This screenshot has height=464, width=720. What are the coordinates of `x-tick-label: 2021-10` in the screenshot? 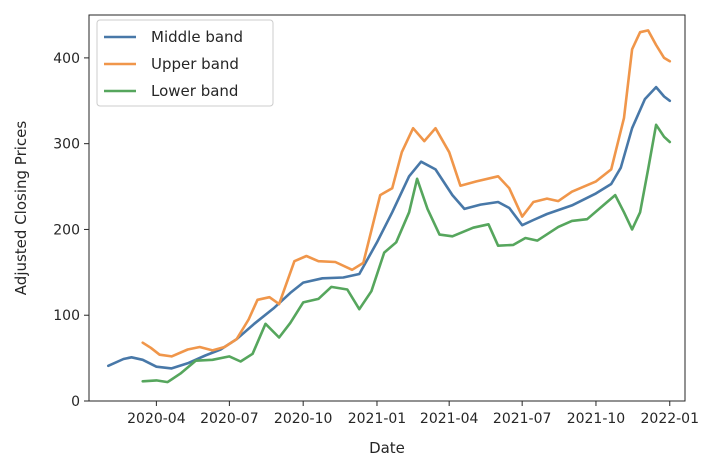 It's located at (596, 419).